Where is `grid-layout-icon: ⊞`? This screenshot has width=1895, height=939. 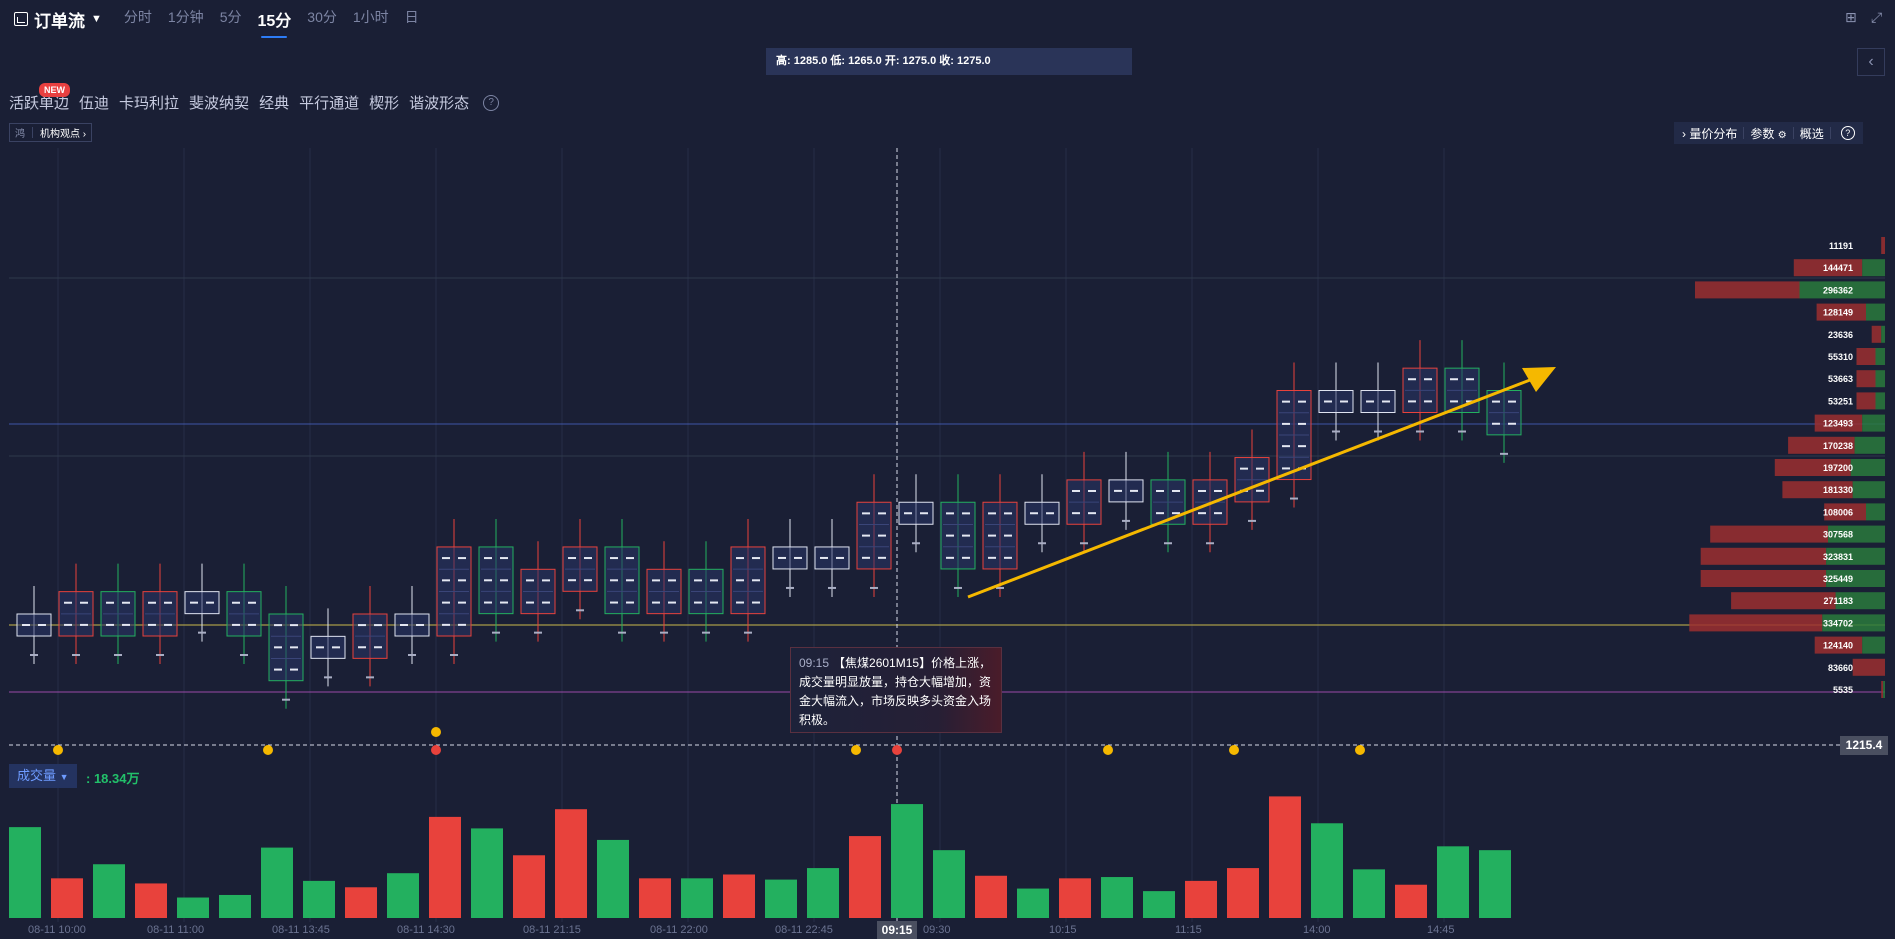 grid-layout-icon: ⊞ is located at coordinates (1851, 17).